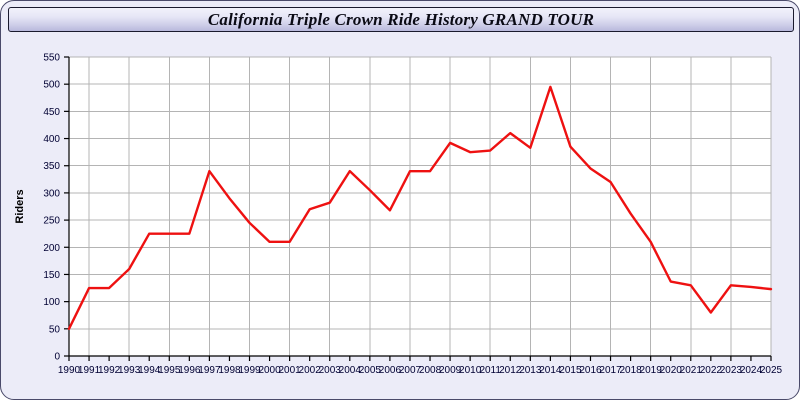 The height and width of the screenshot is (401, 800). I want to click on x-tick-label: 2019, so click(651, 370).